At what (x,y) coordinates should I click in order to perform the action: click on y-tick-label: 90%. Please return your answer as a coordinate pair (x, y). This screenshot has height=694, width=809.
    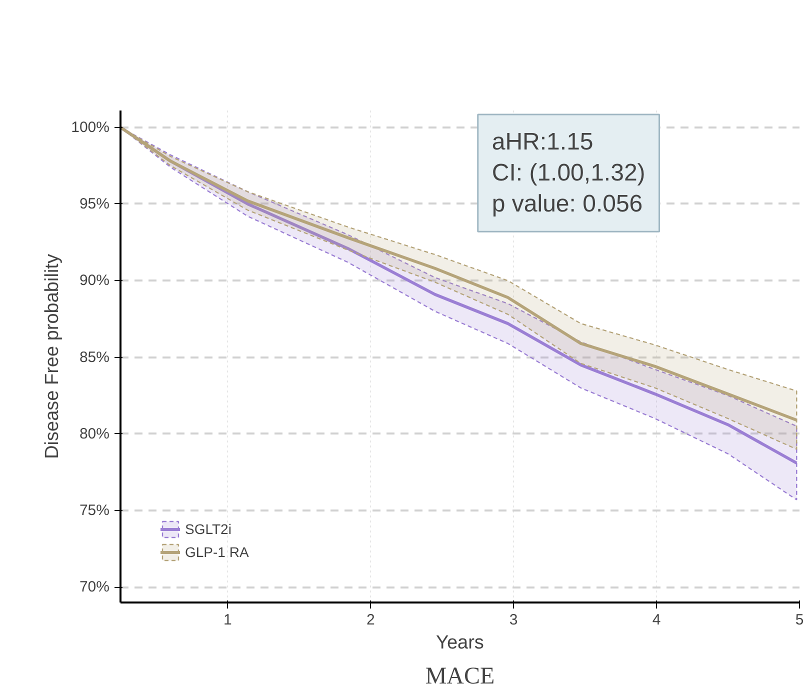
    Looking at the image, I should click on (94, 281).